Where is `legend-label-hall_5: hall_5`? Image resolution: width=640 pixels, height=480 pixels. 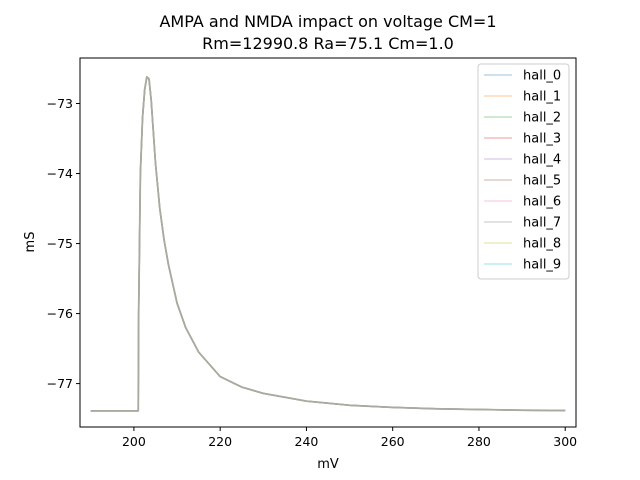
legend-label-hall_5: hall_5 is located at coordinates (542, 181).